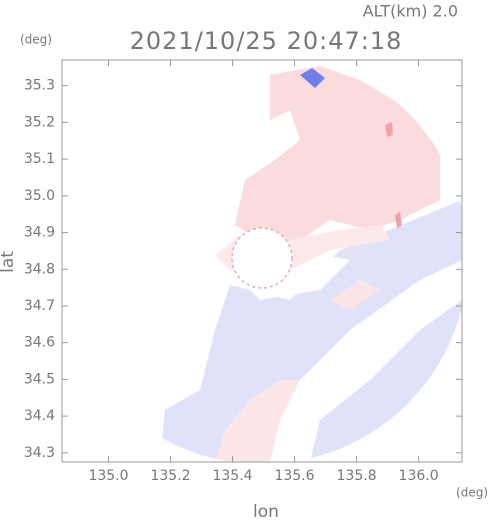 This screenshot has width=491, height=521. I want to click on x-unit: (deg), so click(472, 493).